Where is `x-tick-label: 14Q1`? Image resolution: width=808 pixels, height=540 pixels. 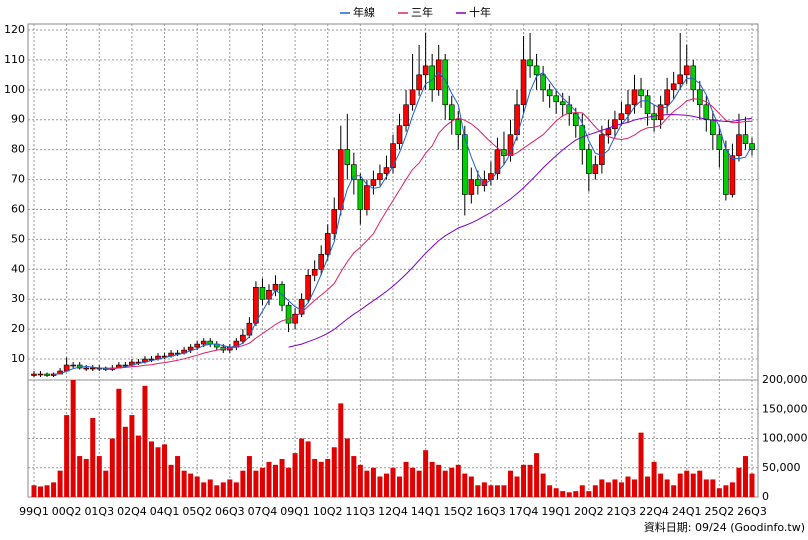 x-tick-label: 14Q1 is located at coordinates (426, 511).